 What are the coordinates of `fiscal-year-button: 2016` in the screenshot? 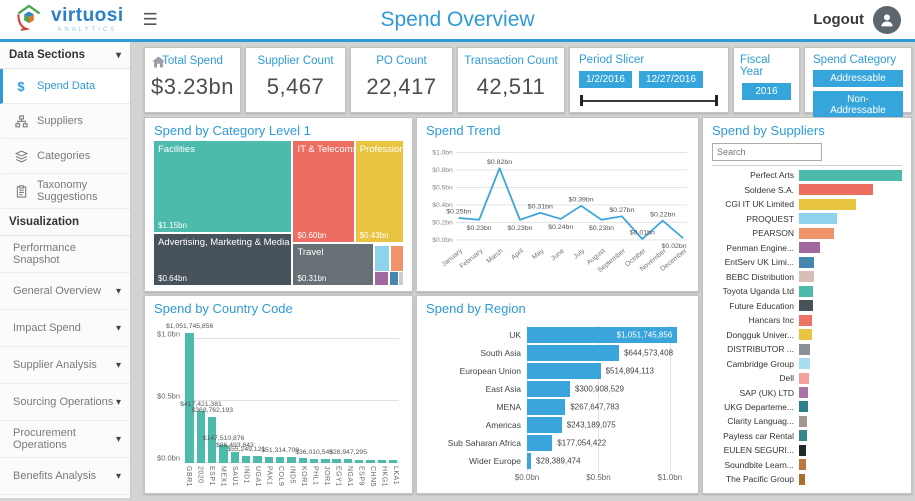 It's located at (766, 91).